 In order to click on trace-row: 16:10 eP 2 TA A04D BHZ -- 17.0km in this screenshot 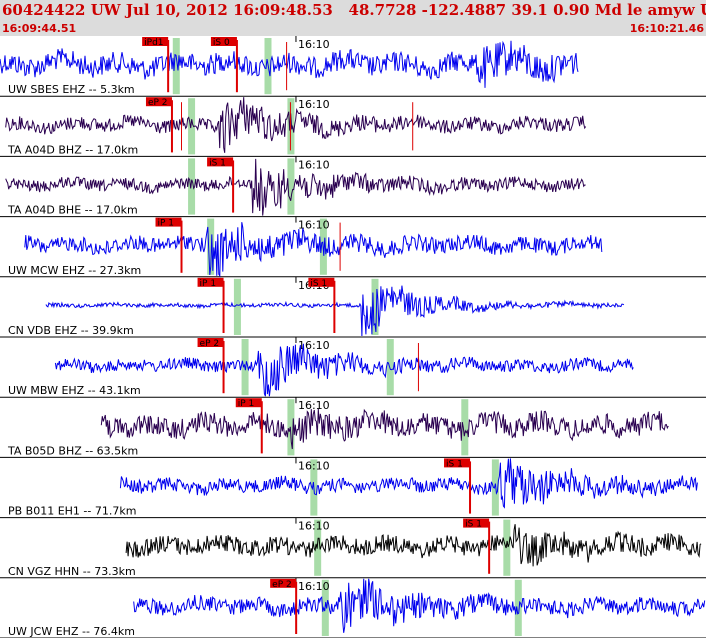, I will do `click(353, 126)`.